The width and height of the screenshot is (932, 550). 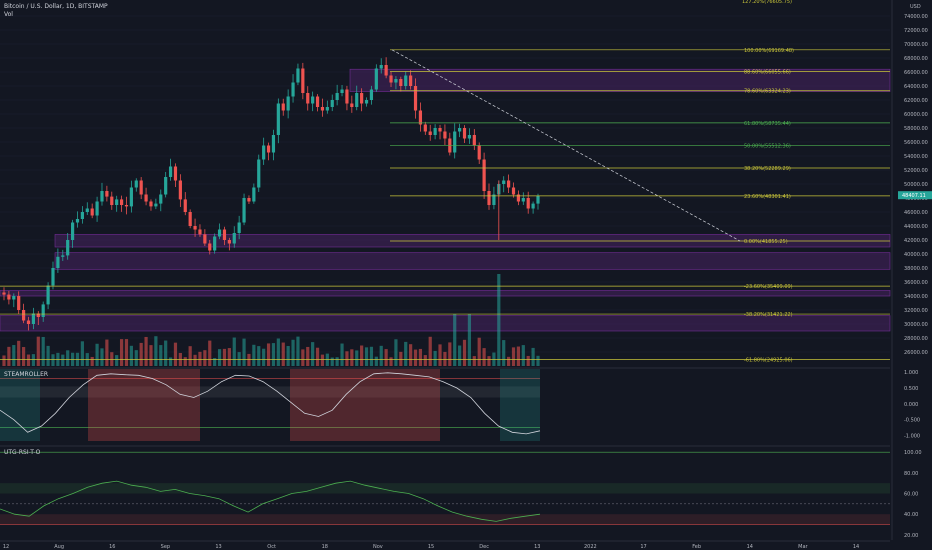 What do you see at coordinates (767, 124) in the screenshot?
I see `fib-label: 61.80%(58735.44)` at bounding box center [767, 124].